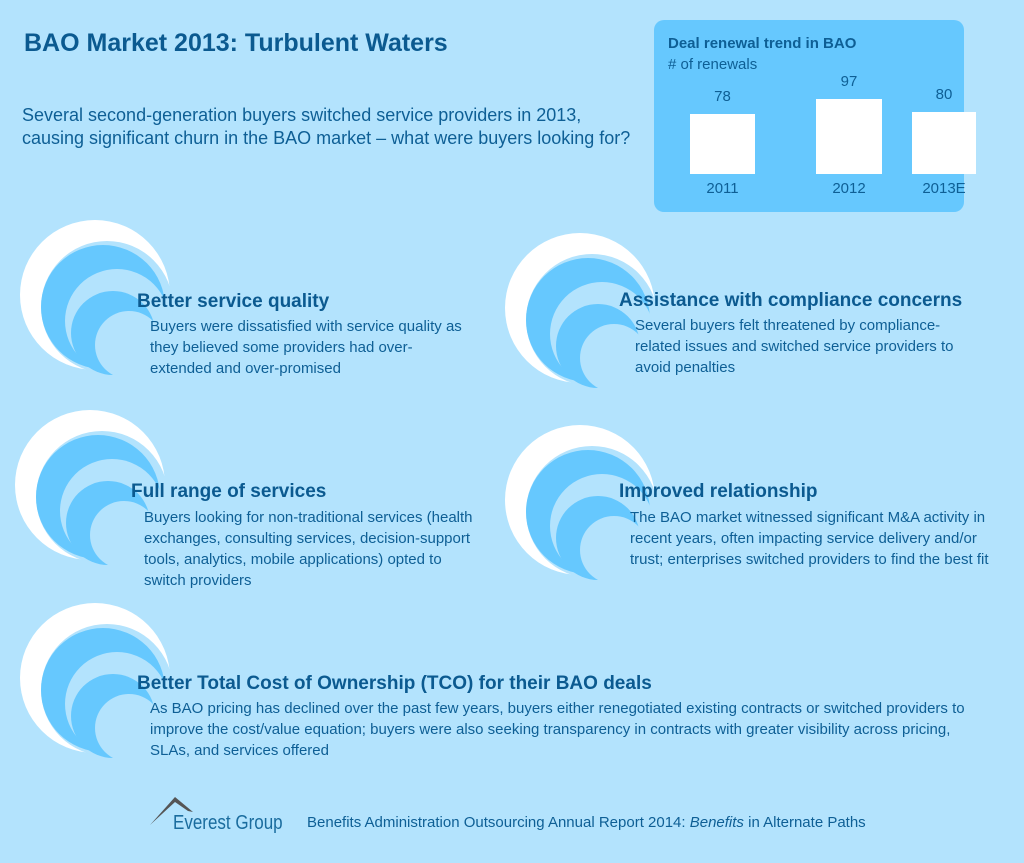  What do you see at coordinates (944, 188) in the screenshot?
I see `category-label: 2013E` at bounding box center [944, 188].